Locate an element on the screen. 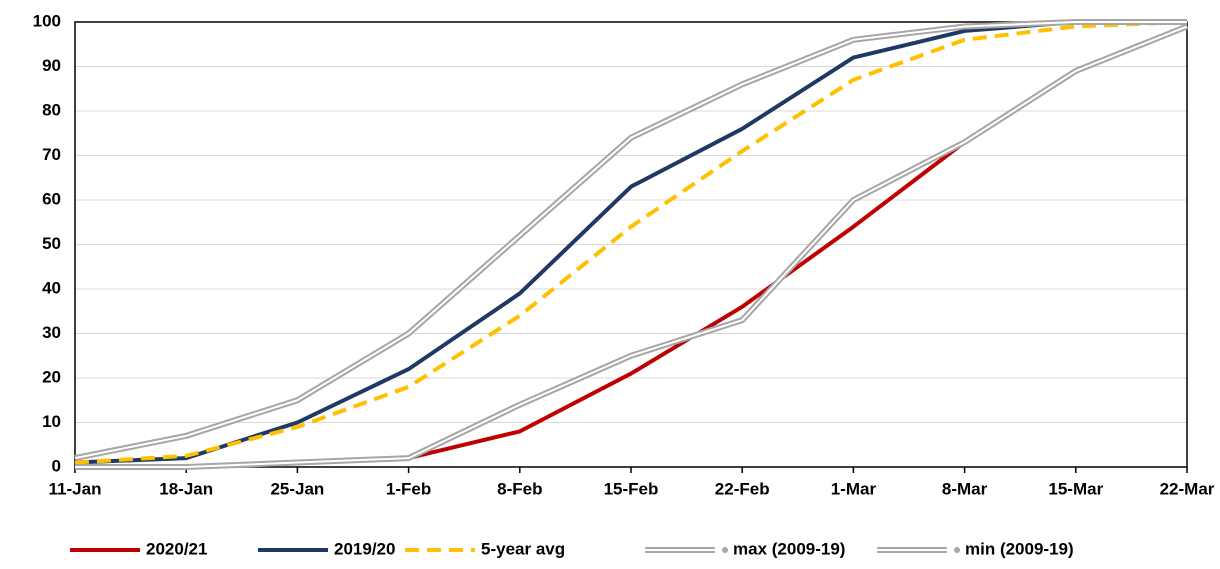 The image size is (1220, 569). legend-label: 2020/21 is located at coordinates (176, 548).